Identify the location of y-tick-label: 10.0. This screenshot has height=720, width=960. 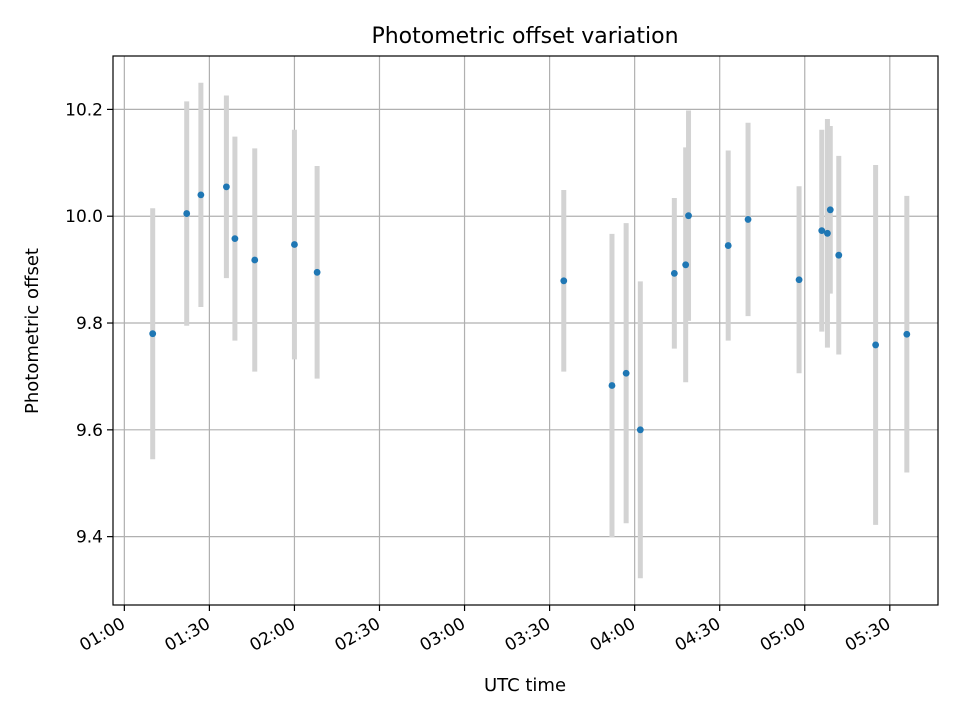
(84, 217).